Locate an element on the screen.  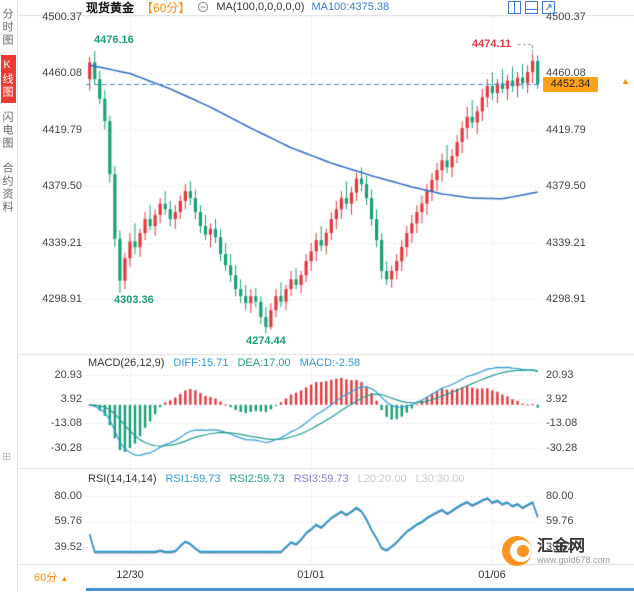
macd-title: MACD(26,12,9) is located at coordinates (126, 363).